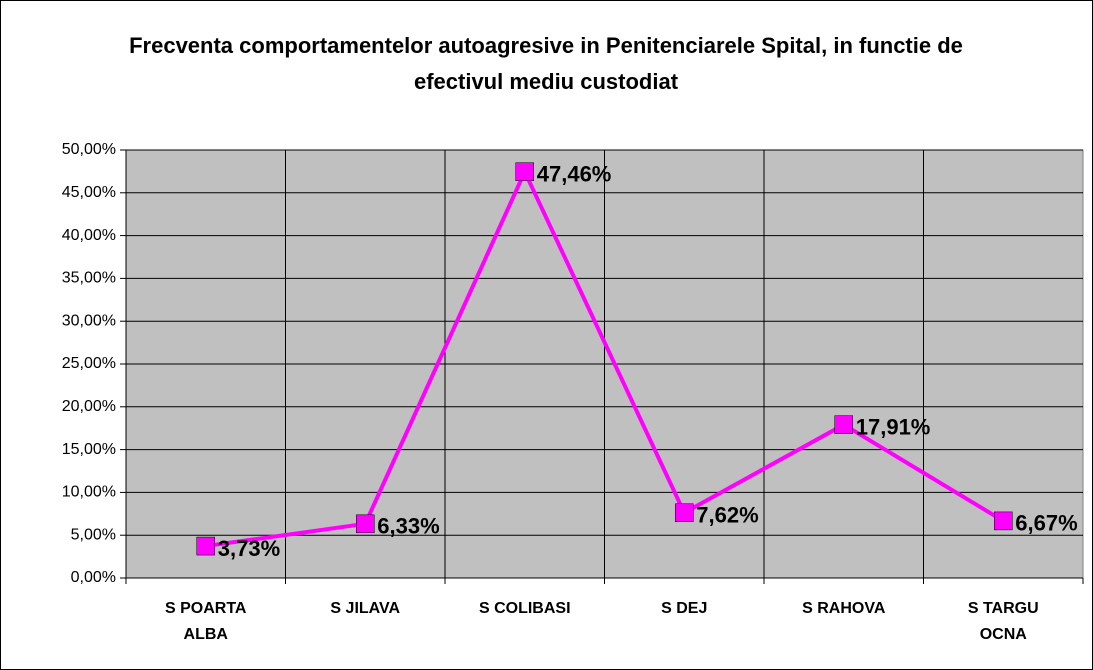 The width and height of the screenshot is (1093, 670). I want to click on y-tick-label: 20,00%, so click(89, 406).